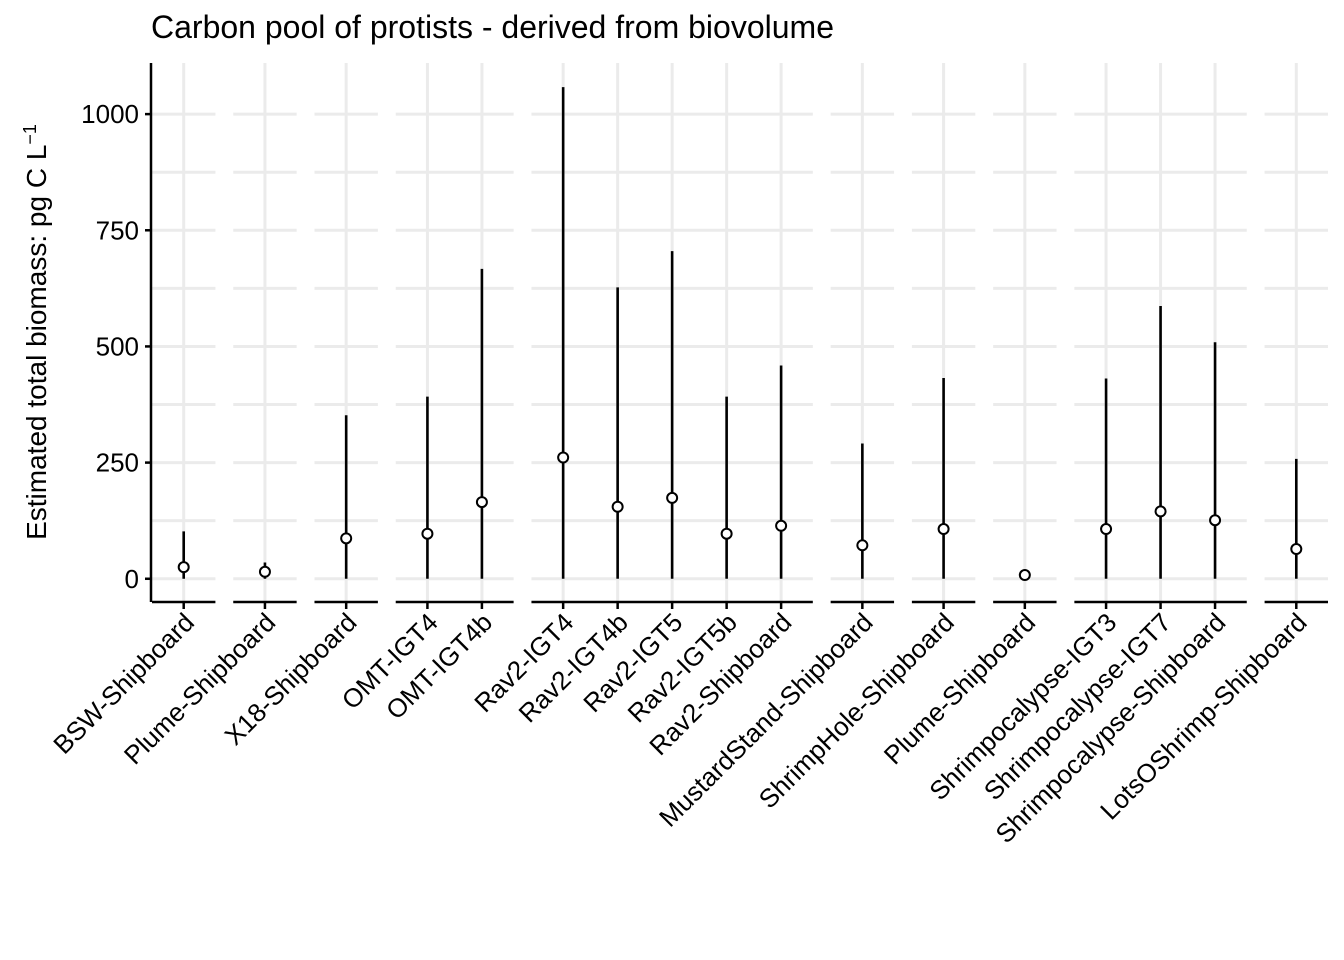 This screenshot has width=1344, height=960. I want to click on y-axis-title-text: Estimated total biomass: pg C L, so click(36, 342).